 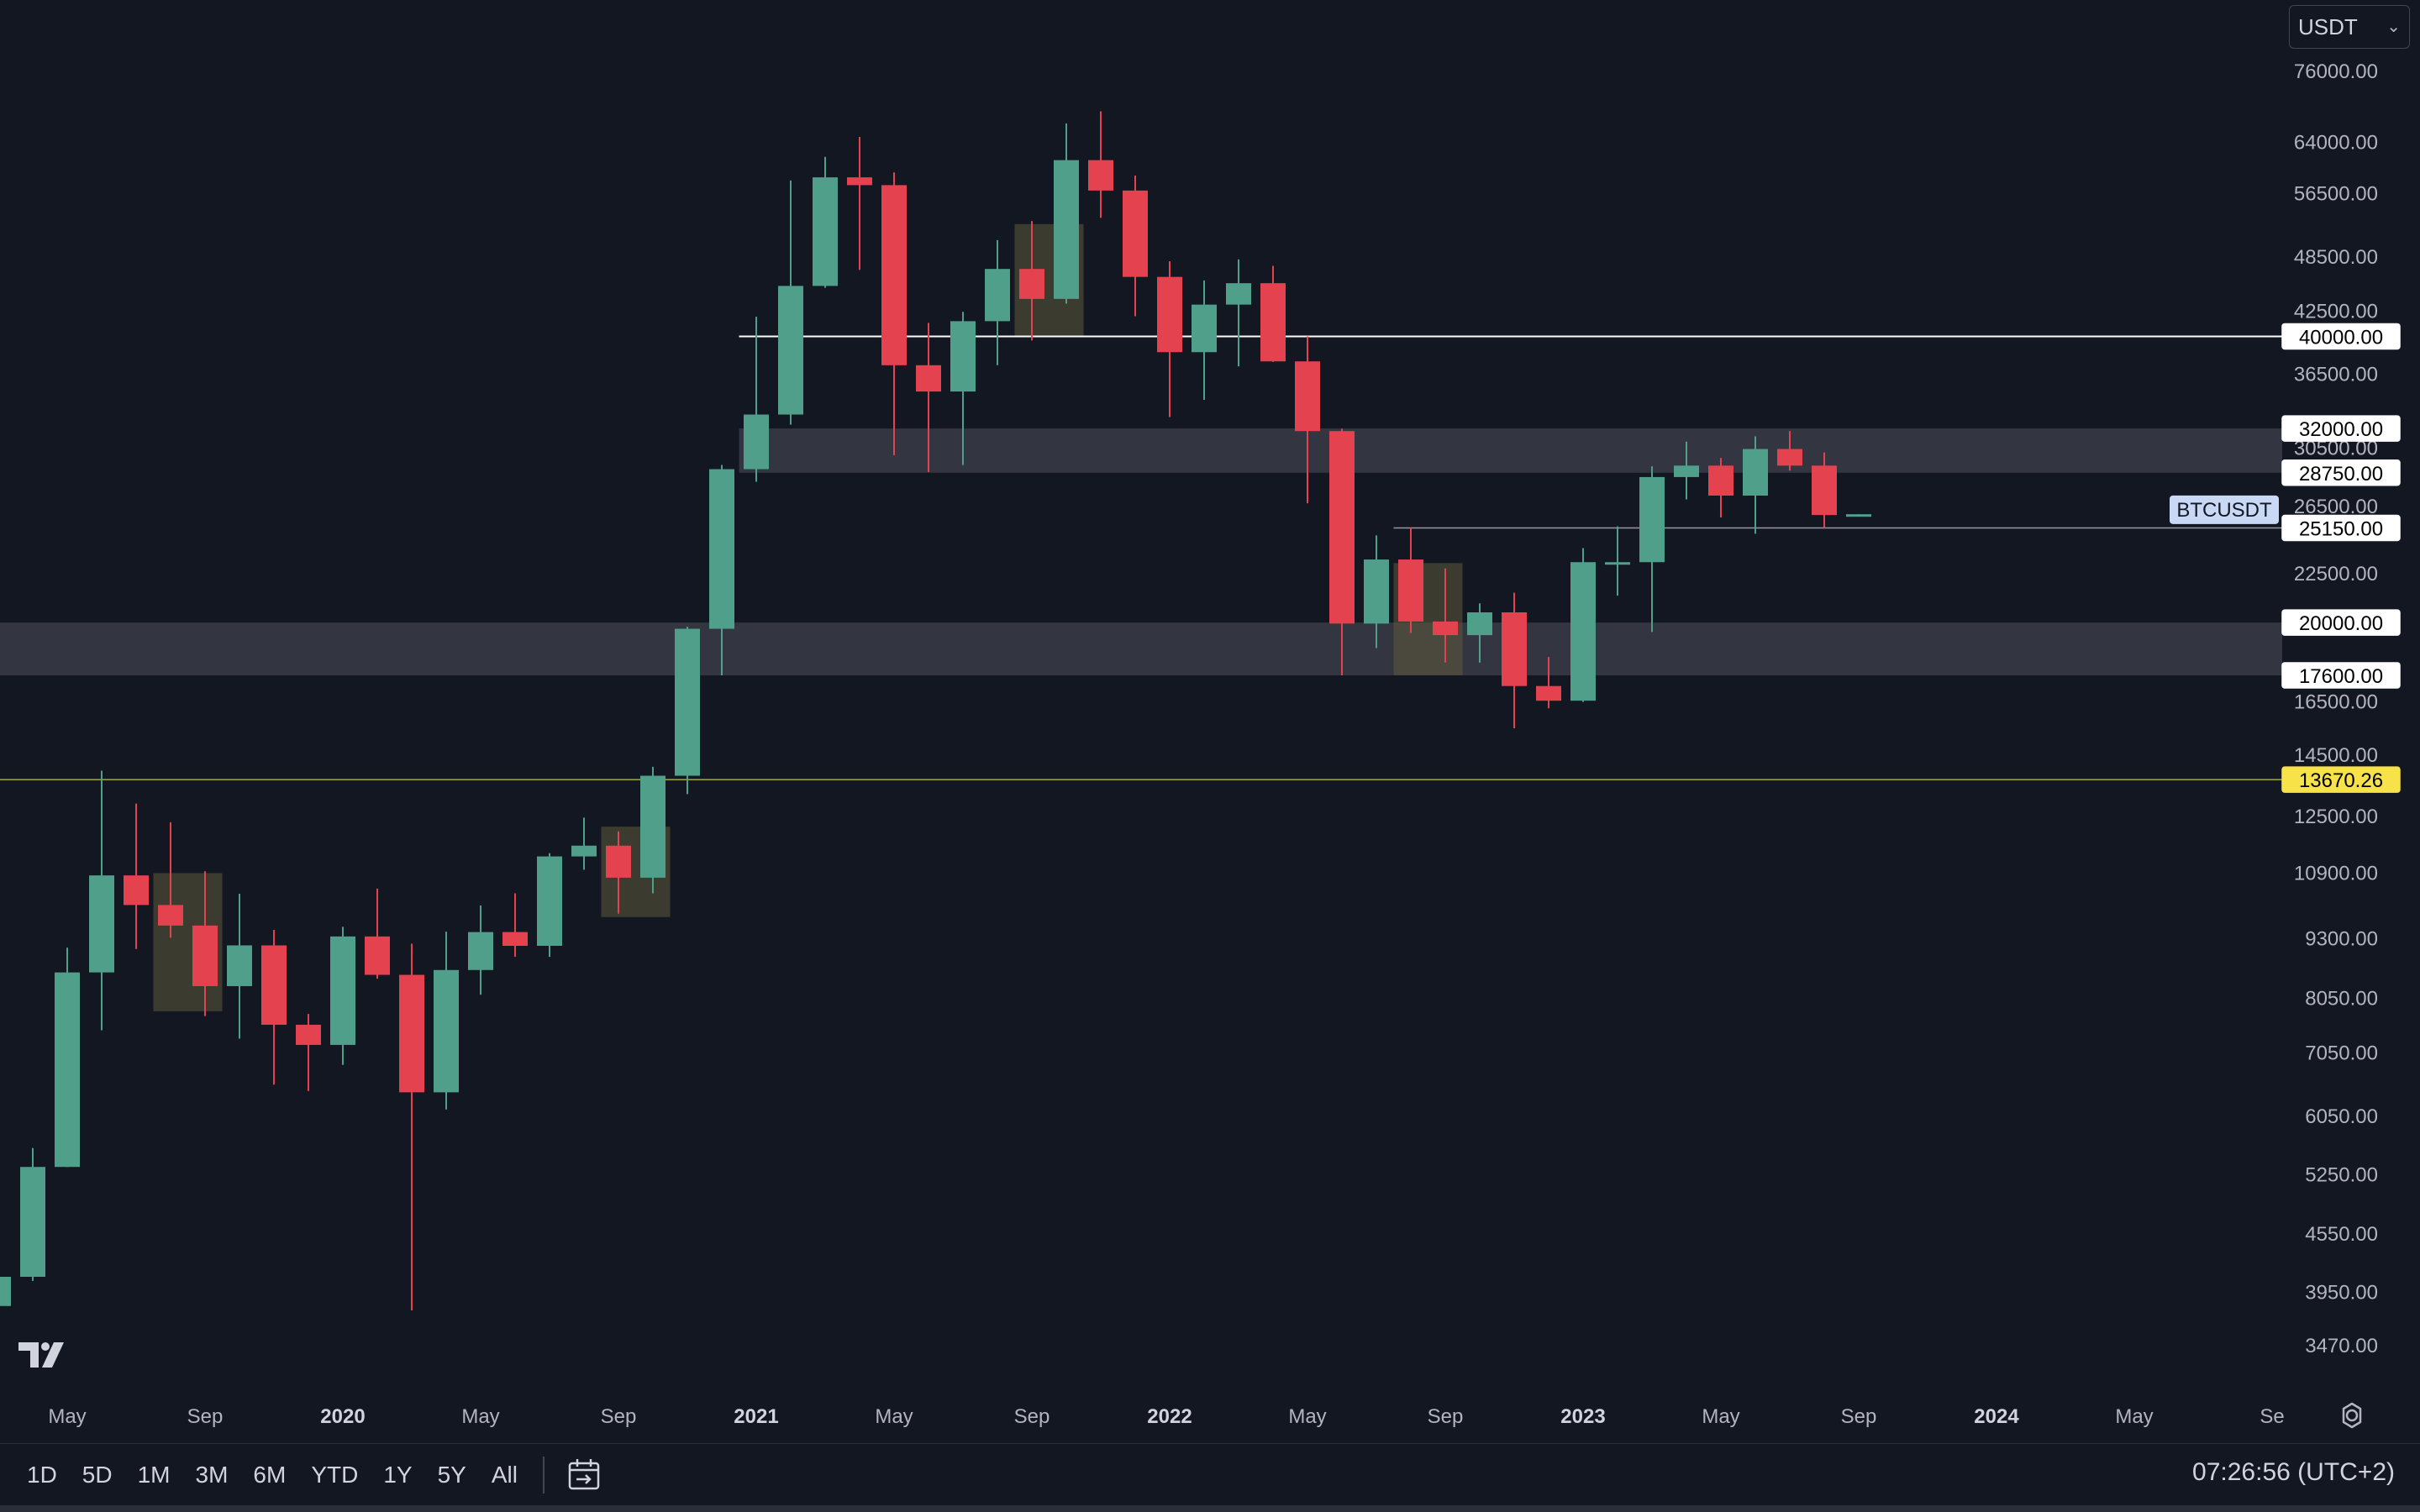 What do you see at coordinates (2341, 1292) in the screenshot?
I see `price-tick-label: 3950.00` at bounding box center [2341, 1292].